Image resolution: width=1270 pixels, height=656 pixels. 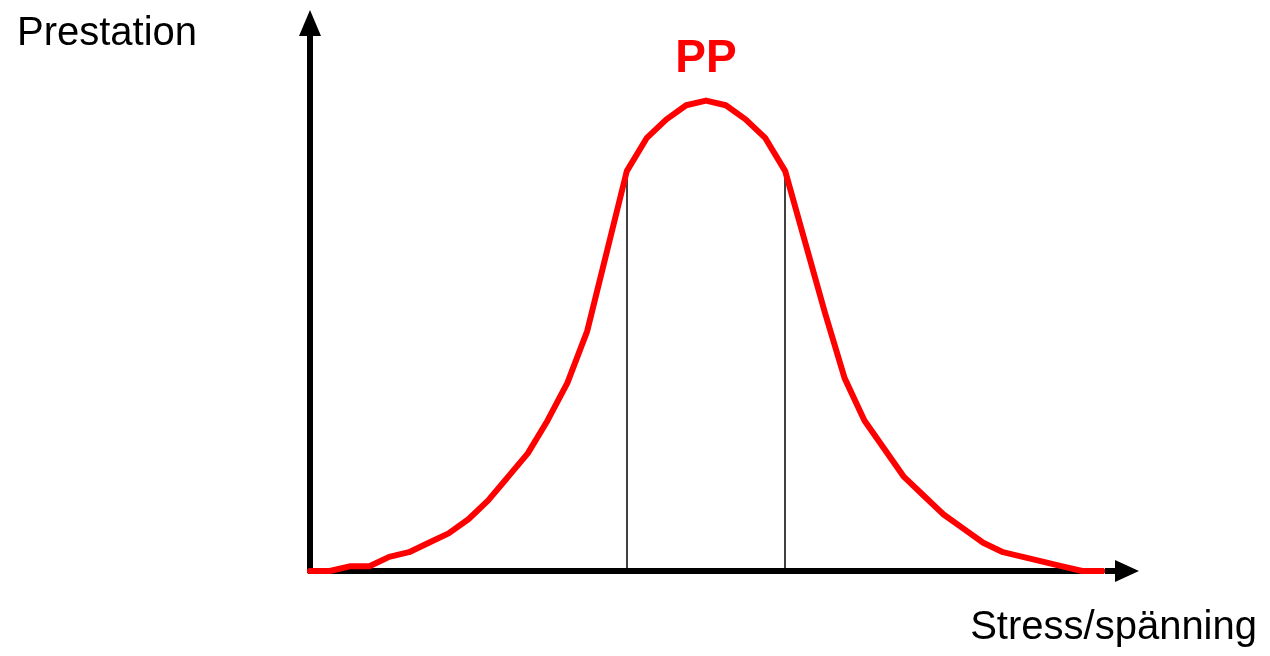 I want to click on text: PP, so click(x=706, y=55).